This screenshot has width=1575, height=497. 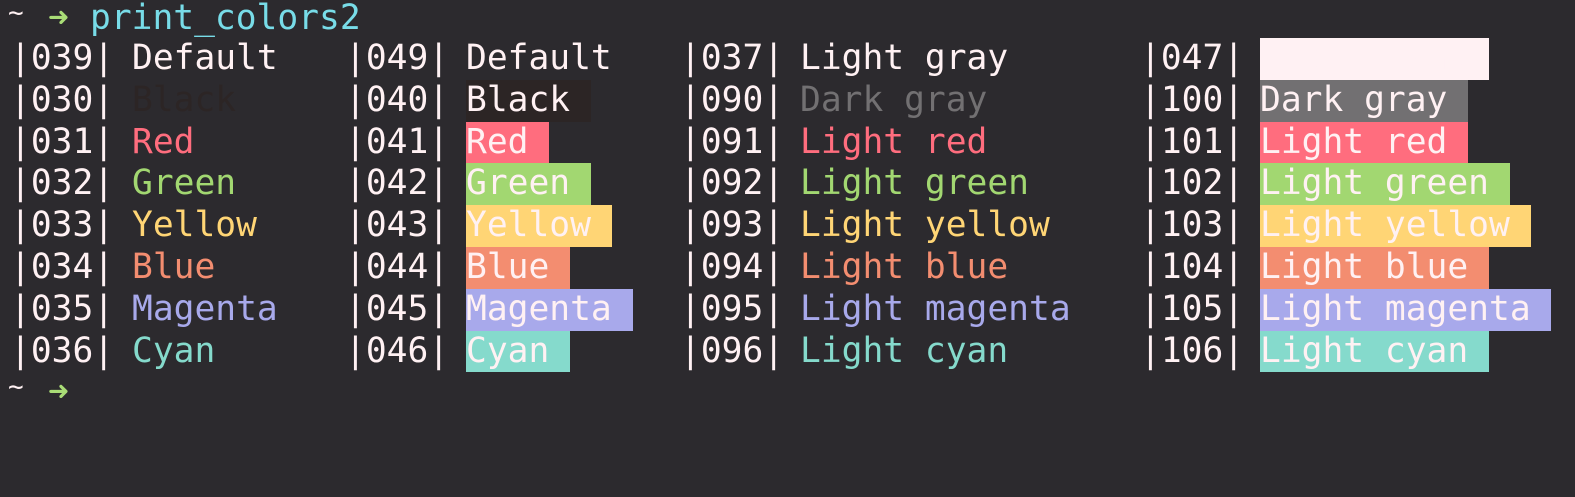 What do you see at coordinates (1192, 99) in the screenshot?
I see `color-code: |100|` at bounding box center [1192, 99].